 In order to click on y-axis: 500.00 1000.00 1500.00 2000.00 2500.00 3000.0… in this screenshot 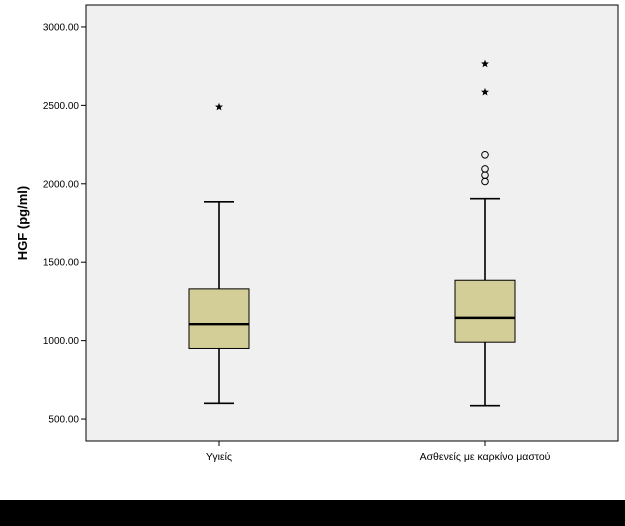, I will do `click(64, 224)`.